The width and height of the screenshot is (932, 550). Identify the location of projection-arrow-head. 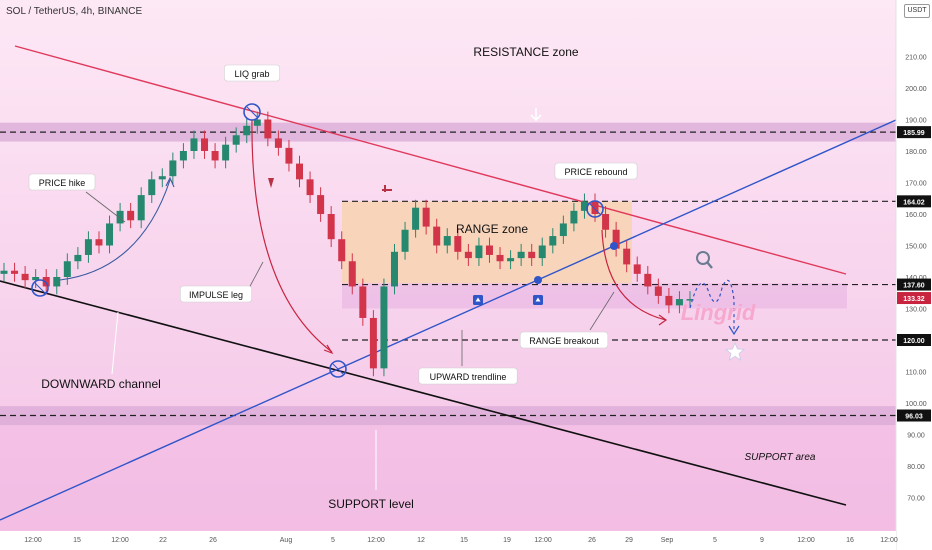
(734, 330).